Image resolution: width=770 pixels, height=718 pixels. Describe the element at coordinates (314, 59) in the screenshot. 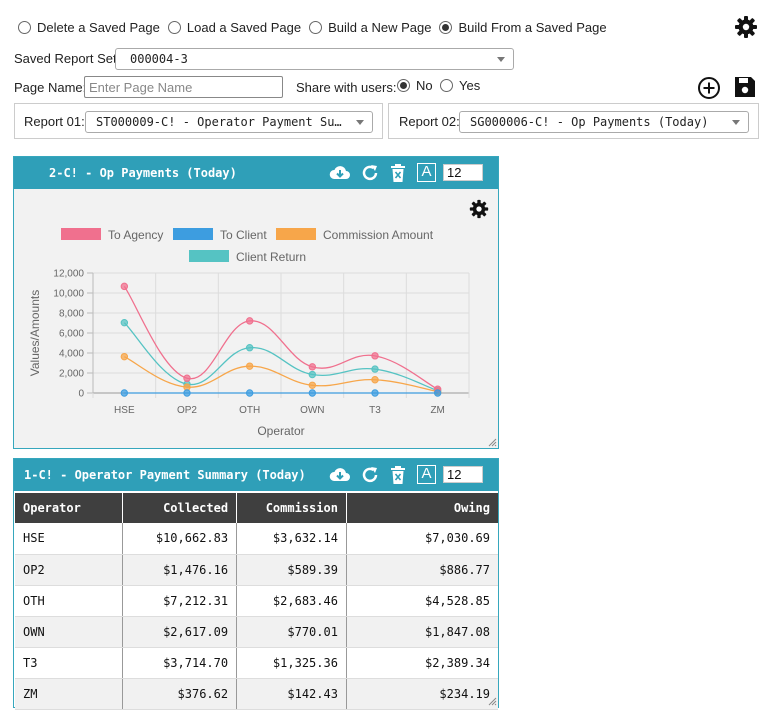

I see `saved-report-set-select: 000004-3` at that location.